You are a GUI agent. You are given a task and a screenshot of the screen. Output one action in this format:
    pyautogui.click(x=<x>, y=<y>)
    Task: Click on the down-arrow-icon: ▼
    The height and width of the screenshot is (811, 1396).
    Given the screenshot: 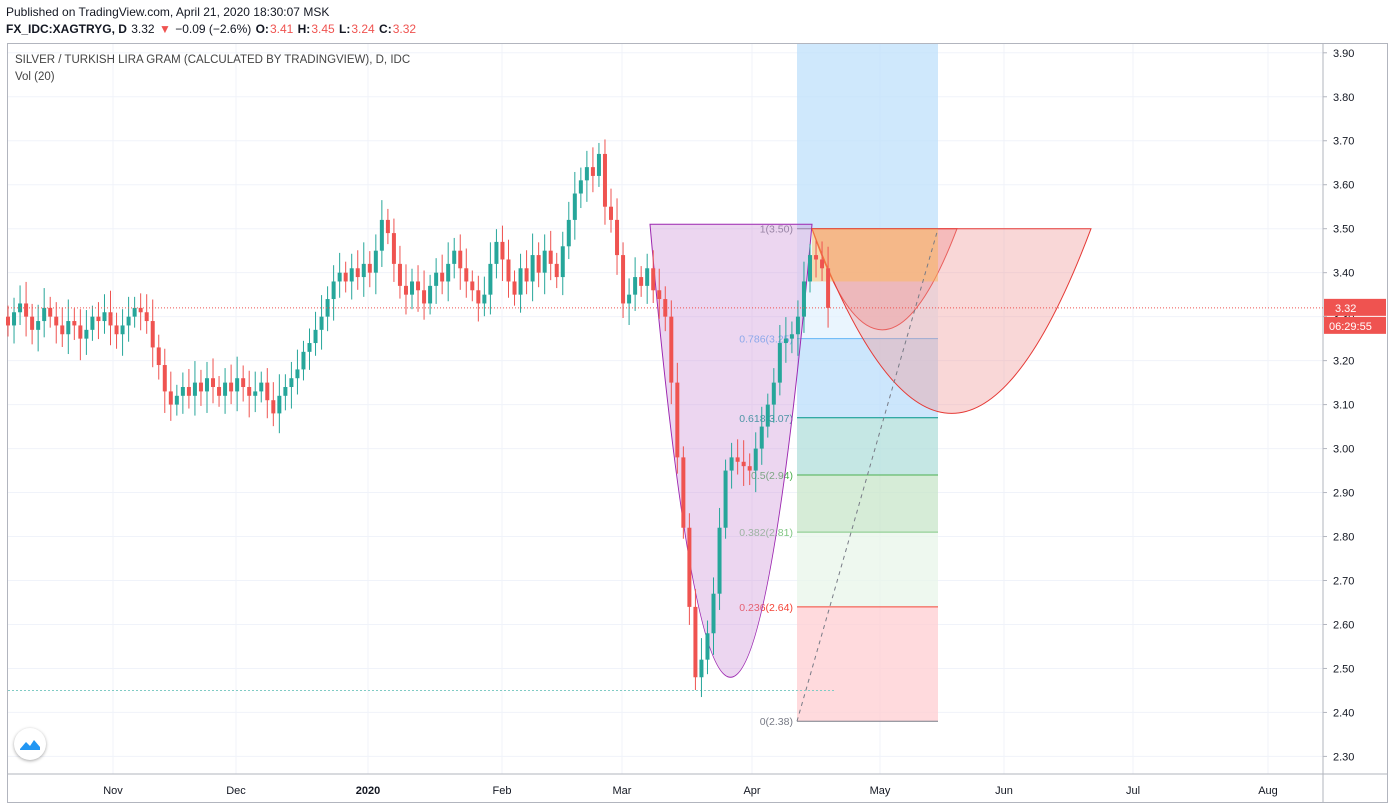 What is the action you would take?
    pyautogui.click(x=164, y=29)
    